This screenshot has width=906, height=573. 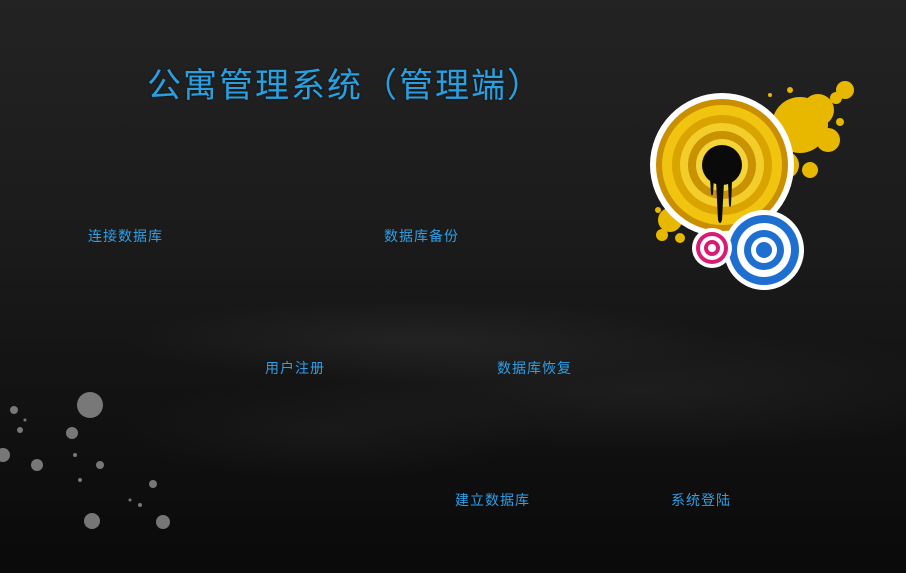 I want to click on database-backup-link: 数据库备份, so click(x=421, y=237).